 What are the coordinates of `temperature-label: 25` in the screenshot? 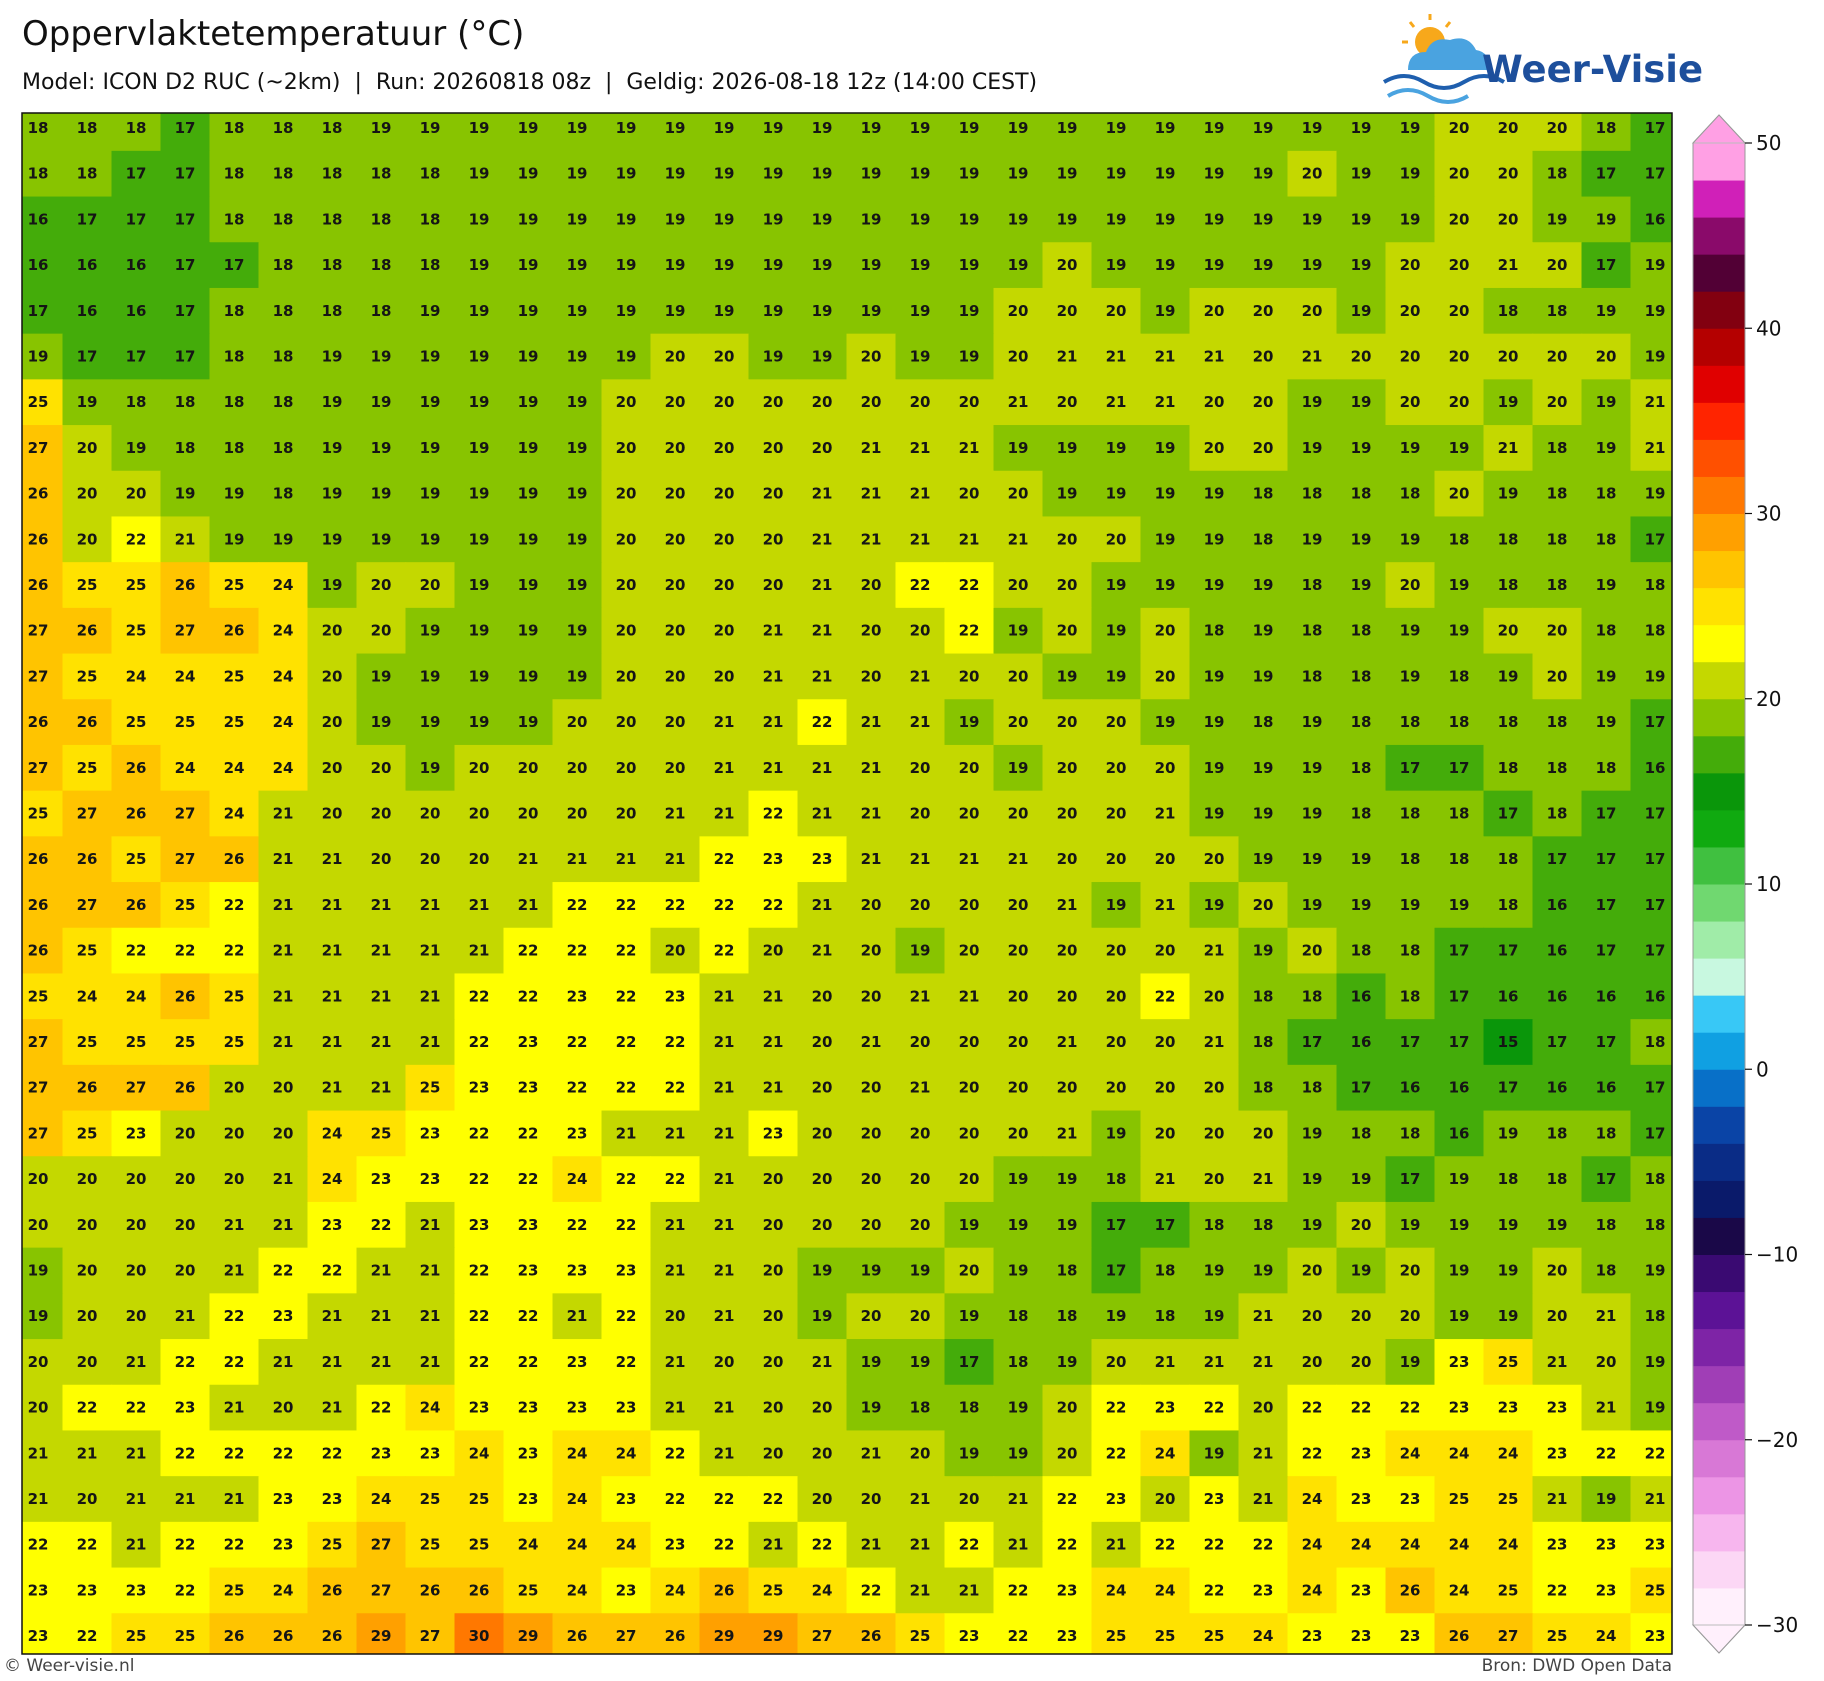 It's located at (234, 996).